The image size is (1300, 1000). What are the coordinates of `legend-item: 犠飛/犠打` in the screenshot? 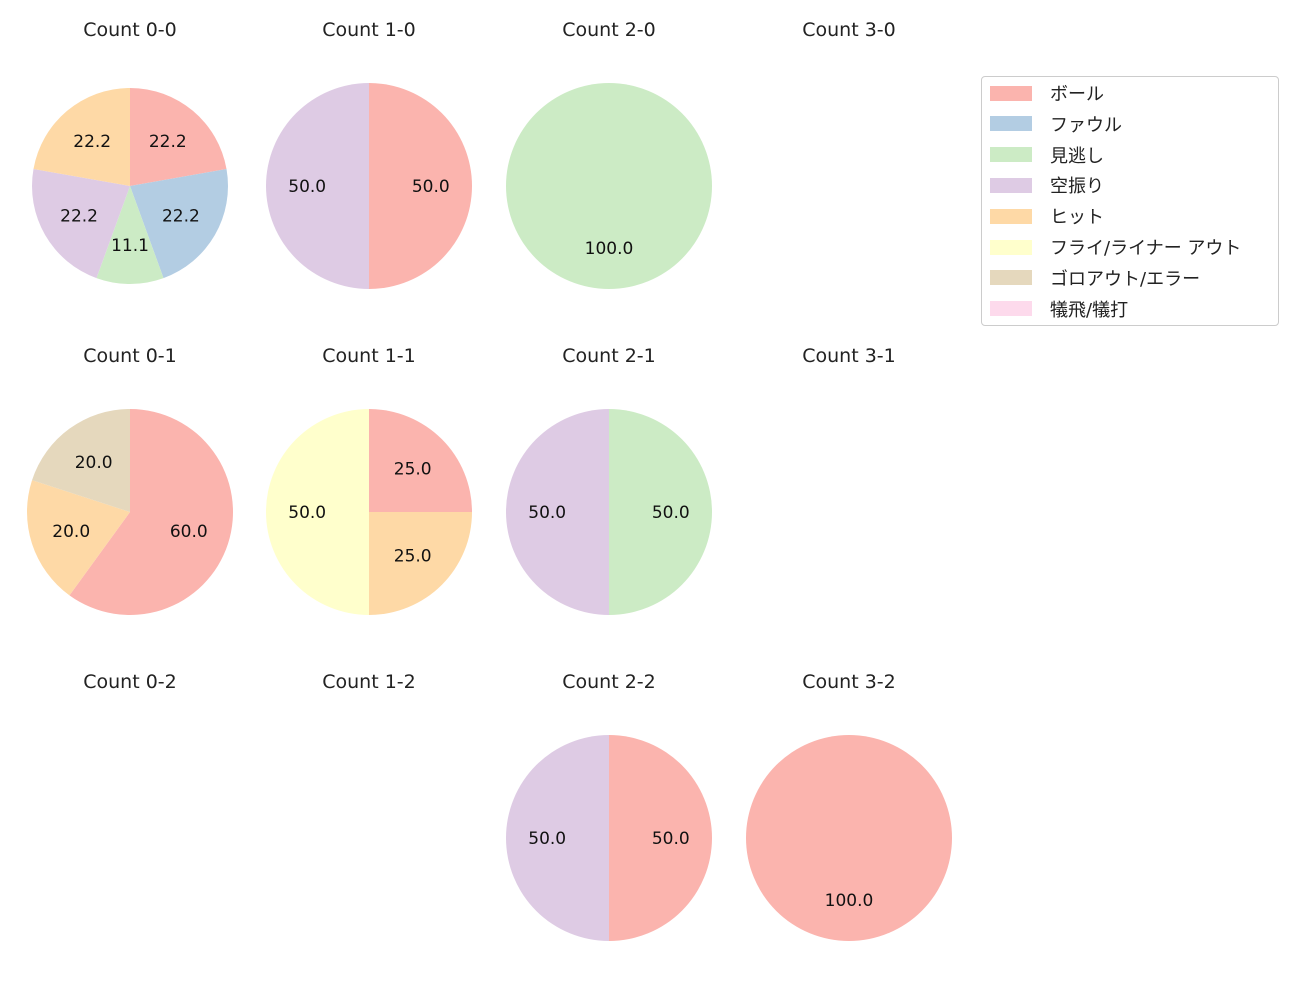 It's located at (1059, 310).